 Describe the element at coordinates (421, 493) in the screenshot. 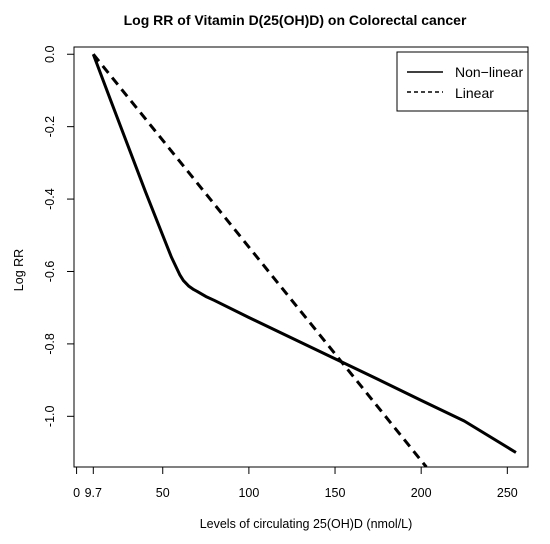

I see `x-tick-label: 200` at that location.